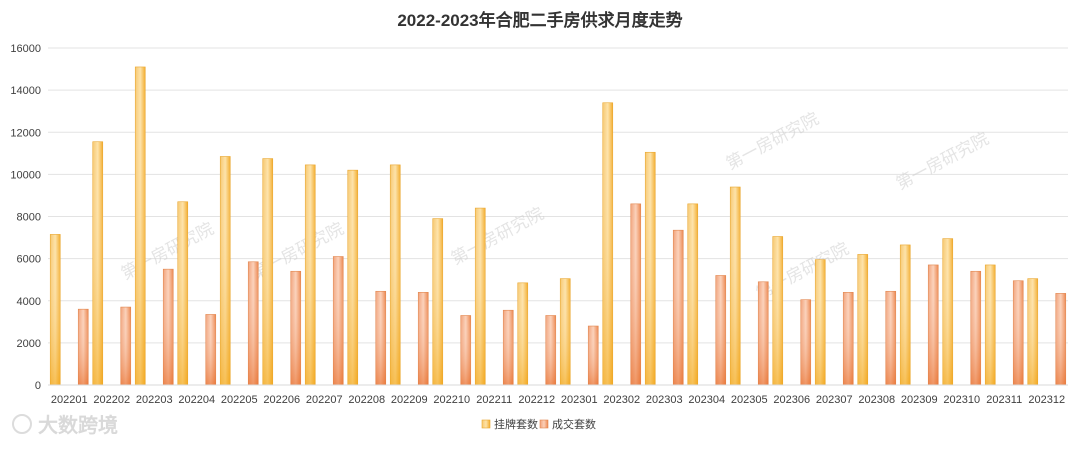 This screenshot has height=449, width=1080. What do you see at coordinates (25, 175) in the screenshot?
I see `y-tick-label: 10000` at bounding box center [25, 175].